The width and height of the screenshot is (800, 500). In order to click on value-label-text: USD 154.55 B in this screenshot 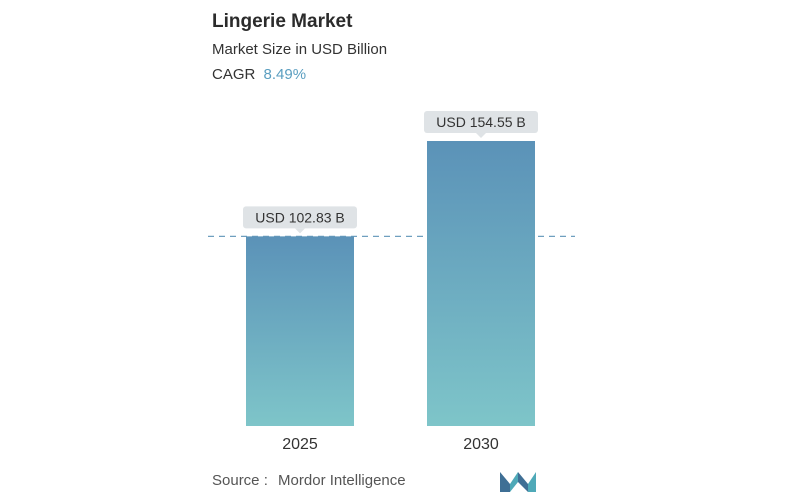, I will do `click(481, 122)`.